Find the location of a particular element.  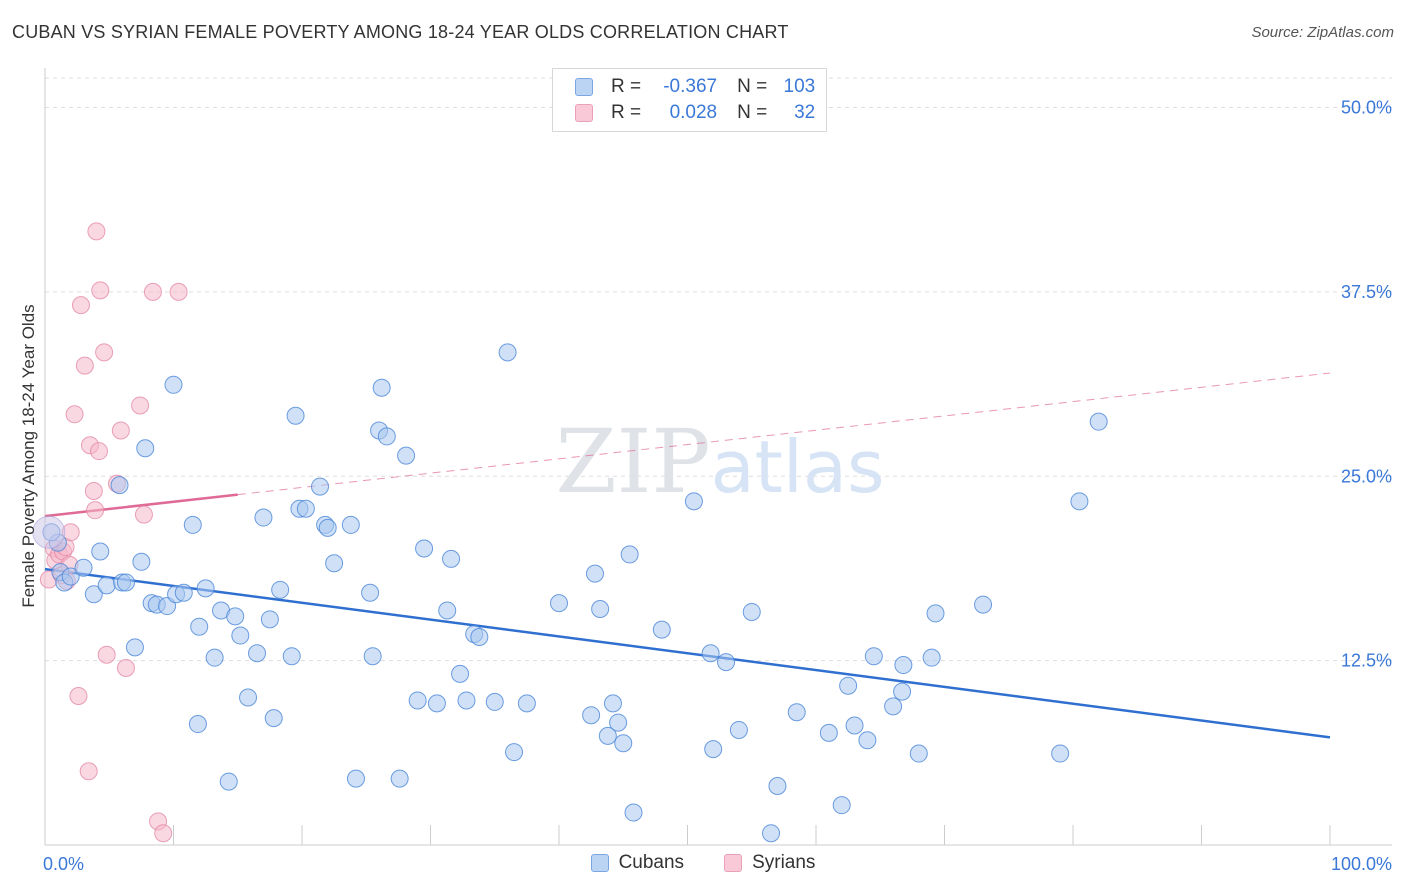

legend-r-value: -0.367 is located at coordinates (690, 86).